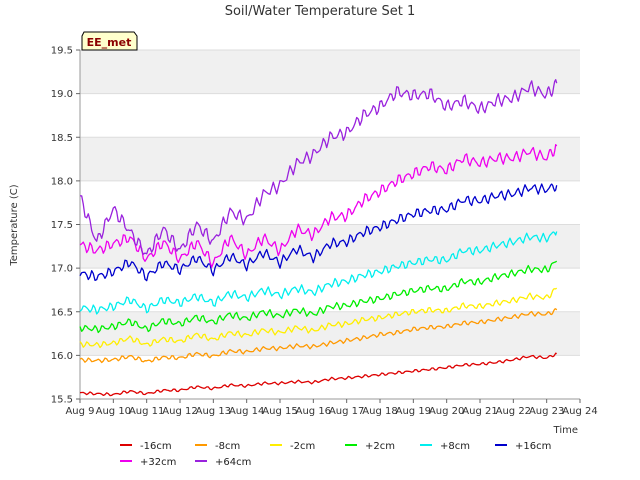 This screenshot has width=640, height=480. I want to click on y-tick-label: 18.5, so click(62, 138).